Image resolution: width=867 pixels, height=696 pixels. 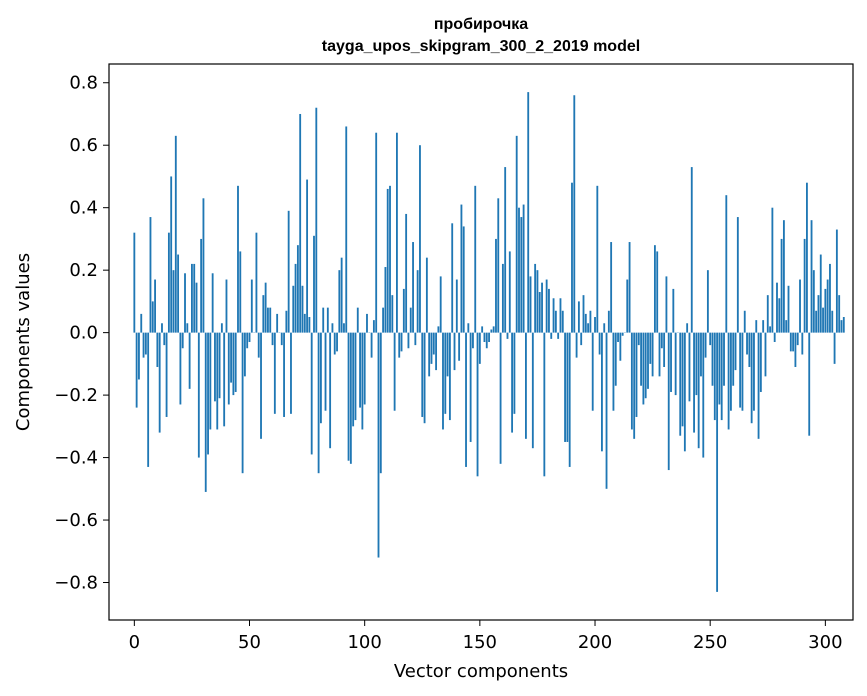 What do you see at coordinates (364, 642) in the screenshot?
I see `x-tick-label: 100` at bounding box center [364, 642].